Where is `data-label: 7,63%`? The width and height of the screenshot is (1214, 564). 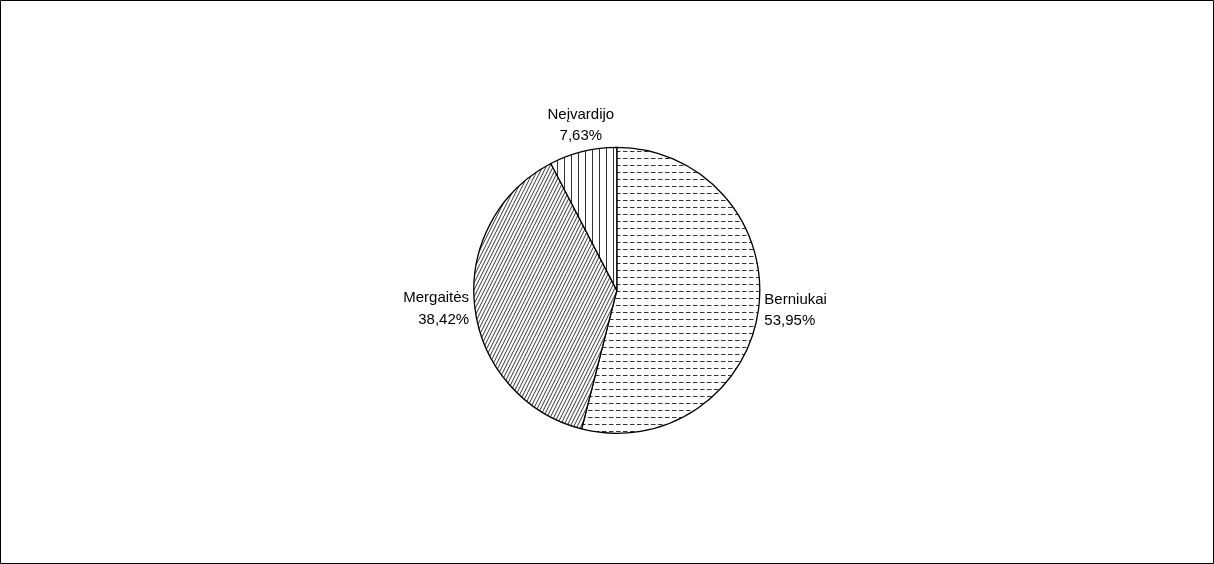 data-label: 7,63% is located at coordinates (581, 135).